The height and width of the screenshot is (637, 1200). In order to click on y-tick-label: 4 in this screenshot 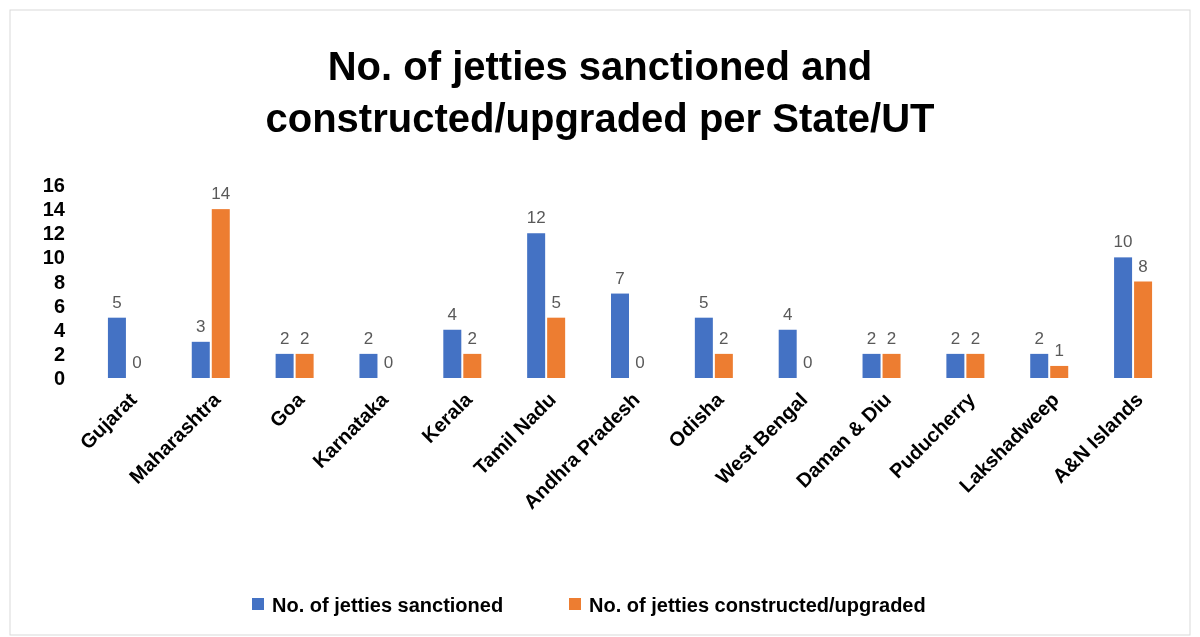, I will do `click(59, 329)`.